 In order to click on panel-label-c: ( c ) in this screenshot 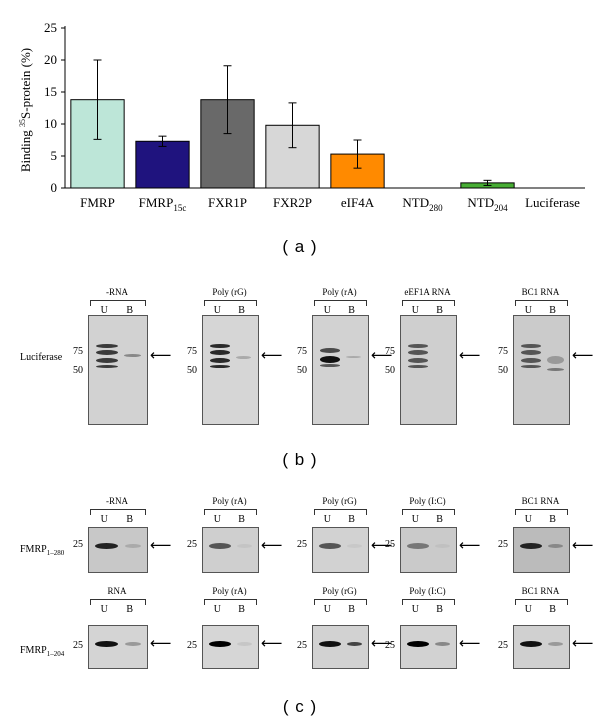, I will do `click(300, 706)`.